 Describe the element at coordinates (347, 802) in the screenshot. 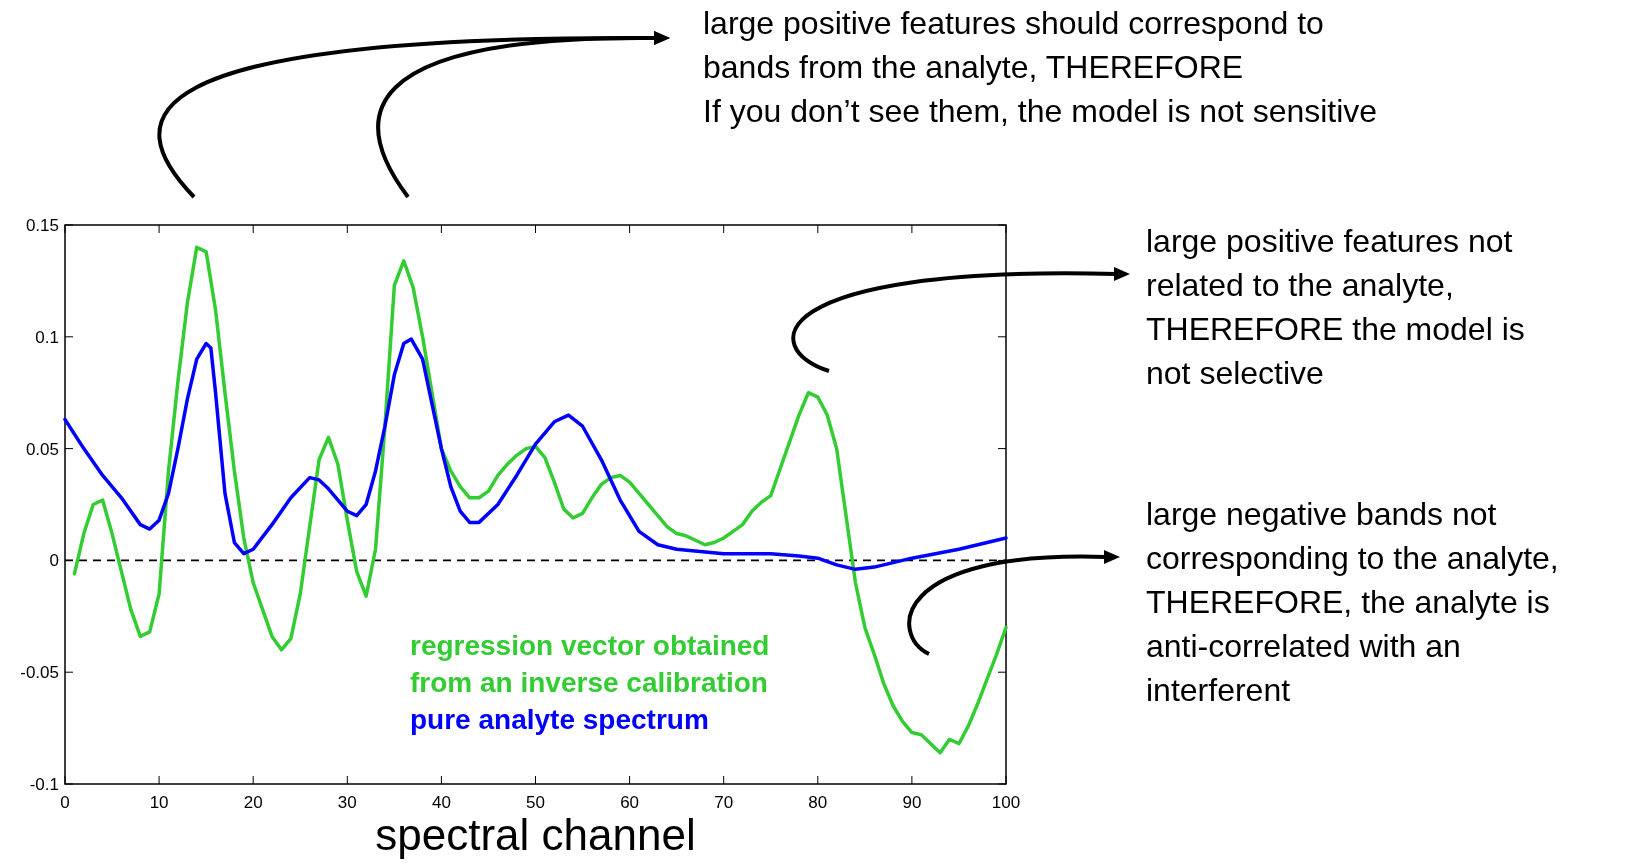

I see `x-tick-label: 30` at that location.